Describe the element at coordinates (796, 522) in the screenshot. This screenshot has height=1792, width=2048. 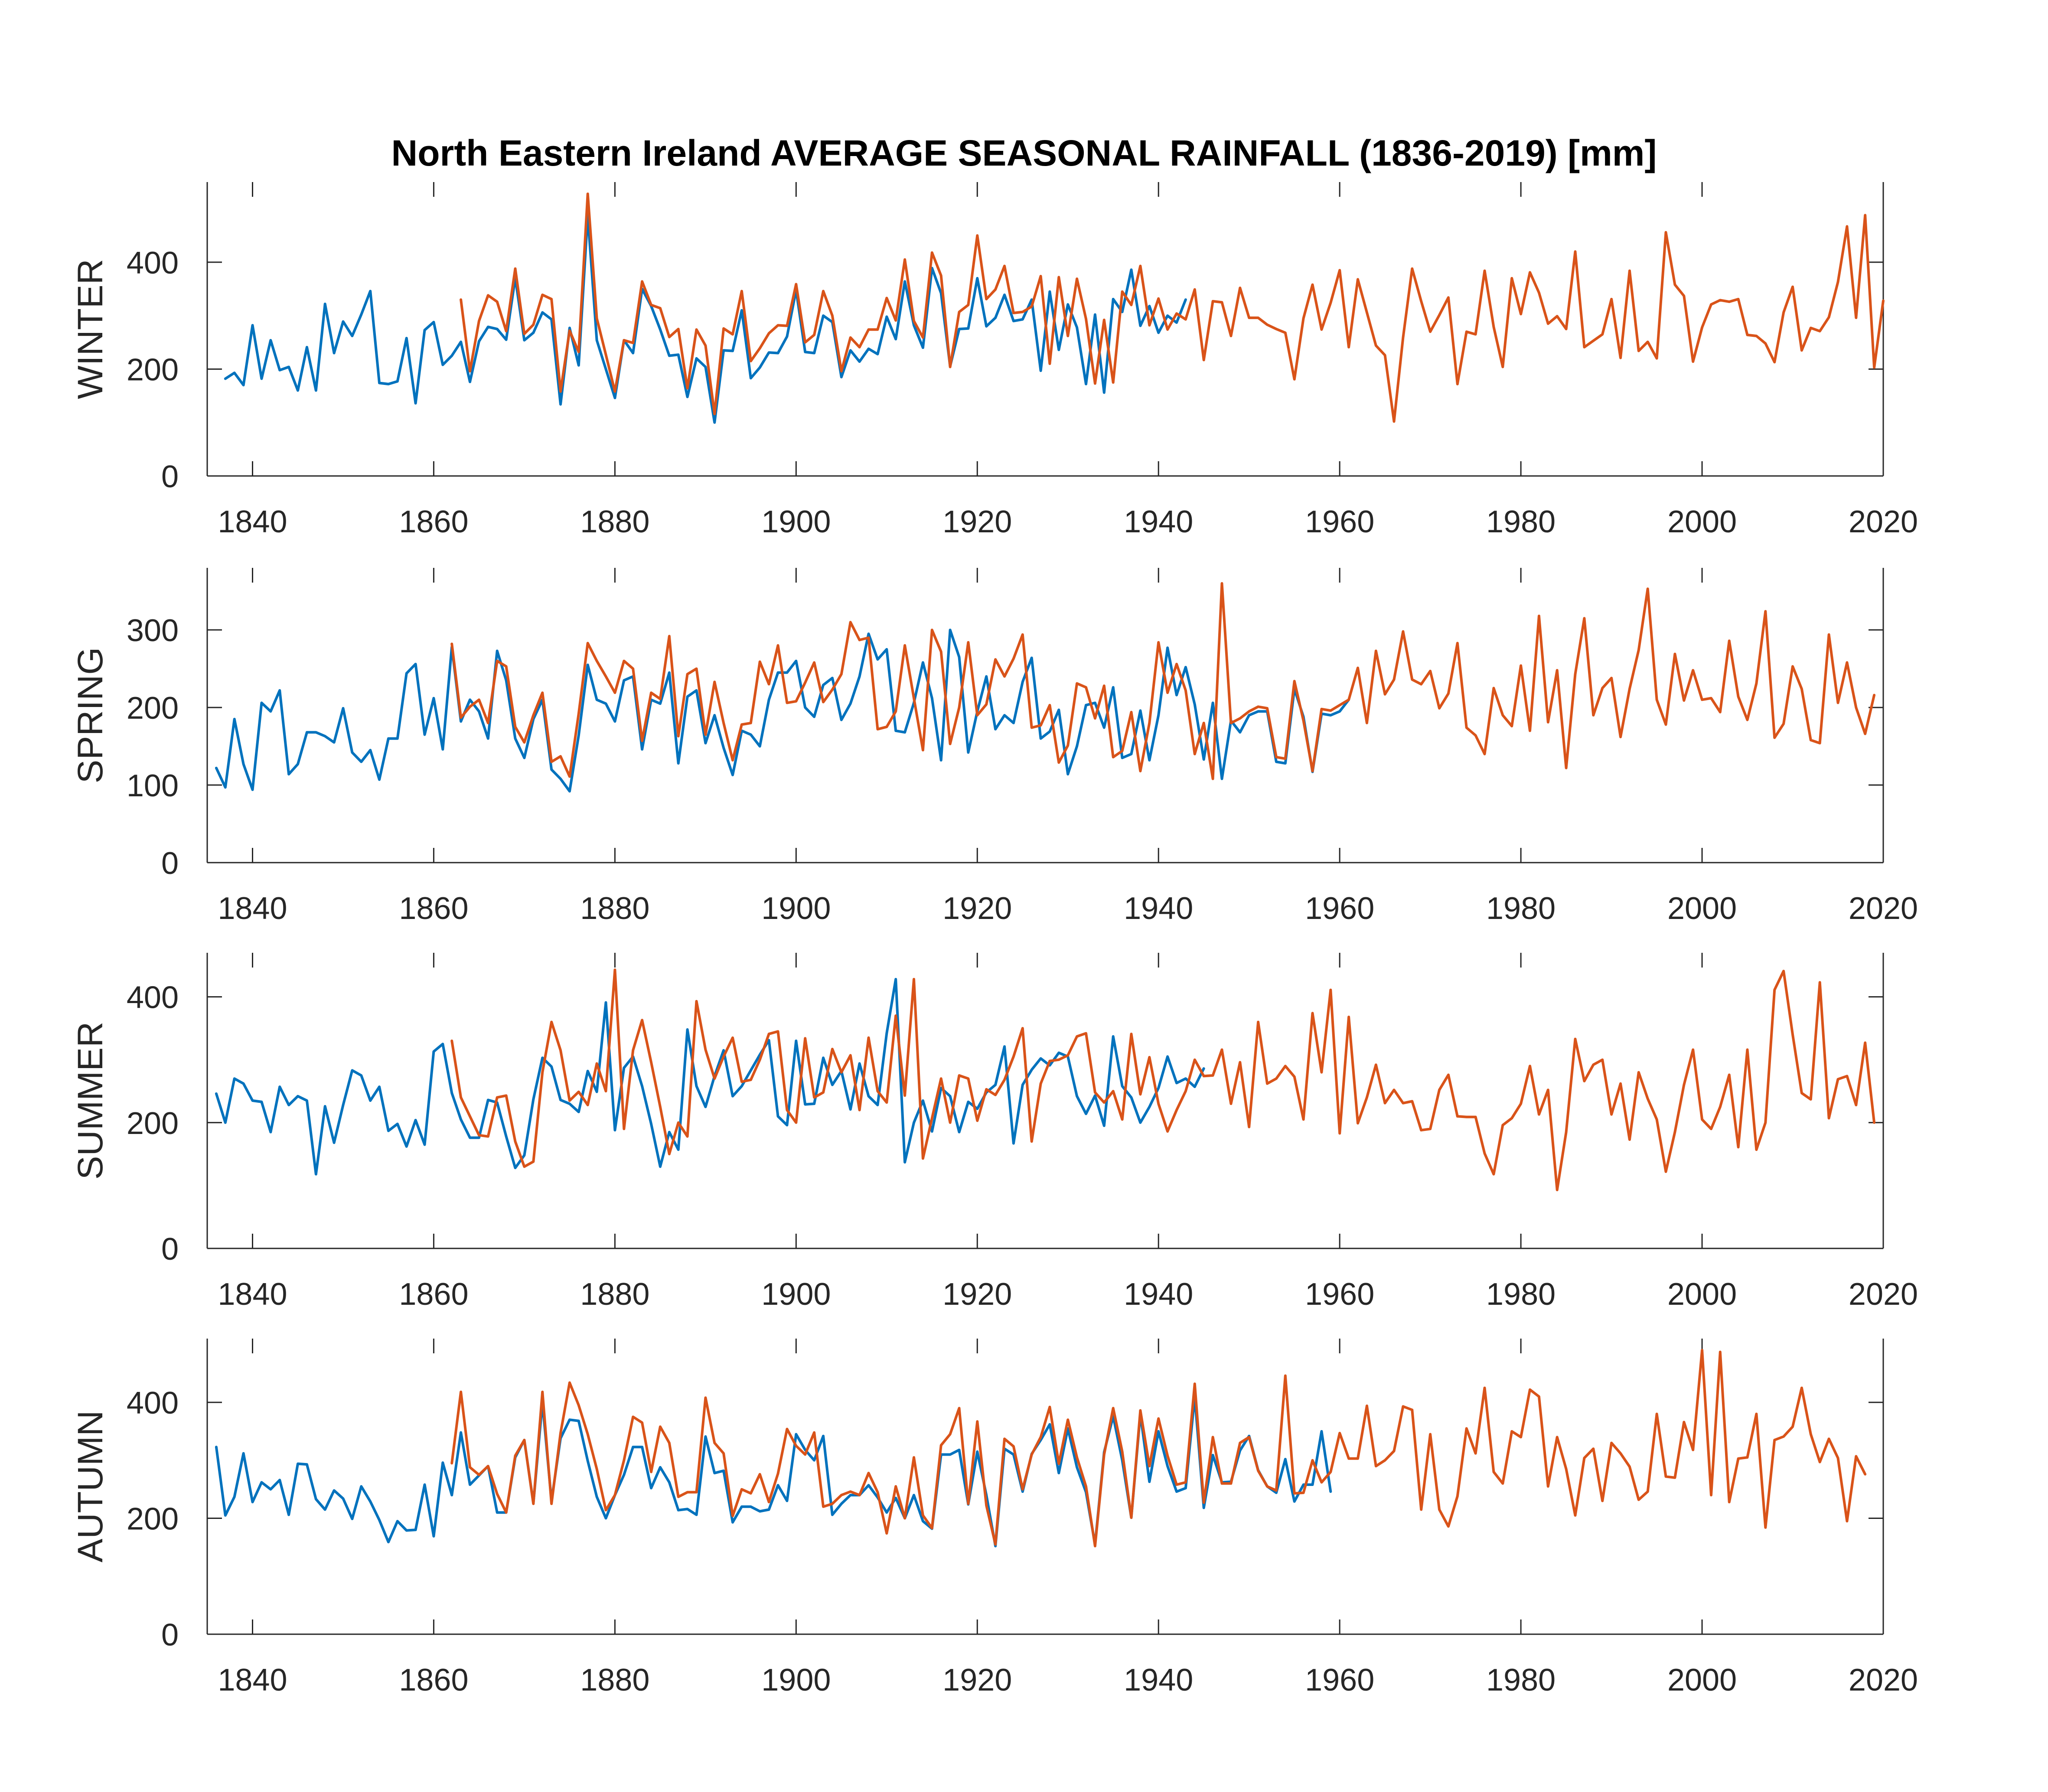
I see `winter-xtick-label: 1900` at that location.